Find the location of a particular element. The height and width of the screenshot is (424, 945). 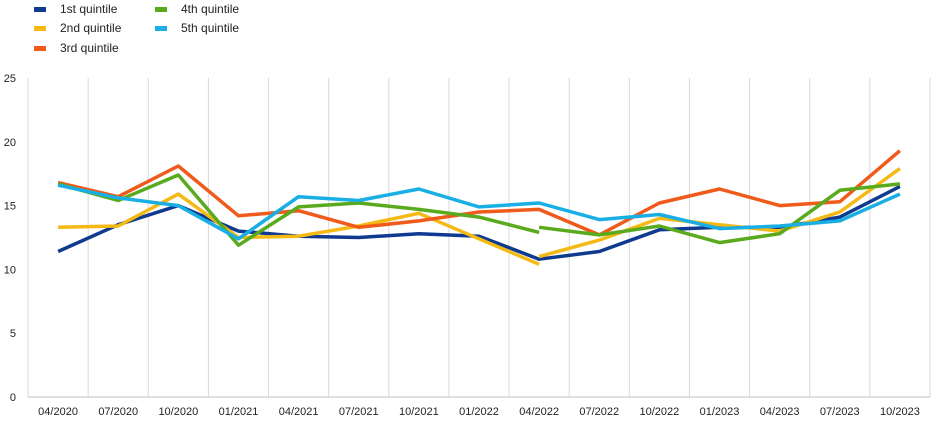

legend-swatch-3rd-quintile is located at coordinates (40, 48).